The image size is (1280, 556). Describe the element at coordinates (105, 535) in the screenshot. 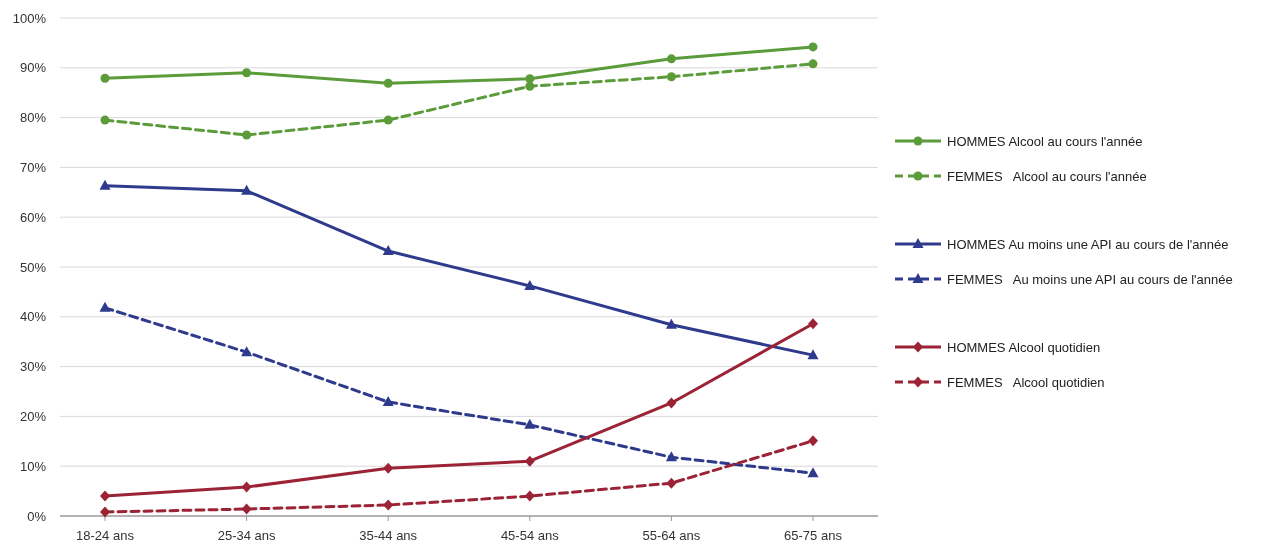

I see `x-tick-label: 18-24 ans` at that location.